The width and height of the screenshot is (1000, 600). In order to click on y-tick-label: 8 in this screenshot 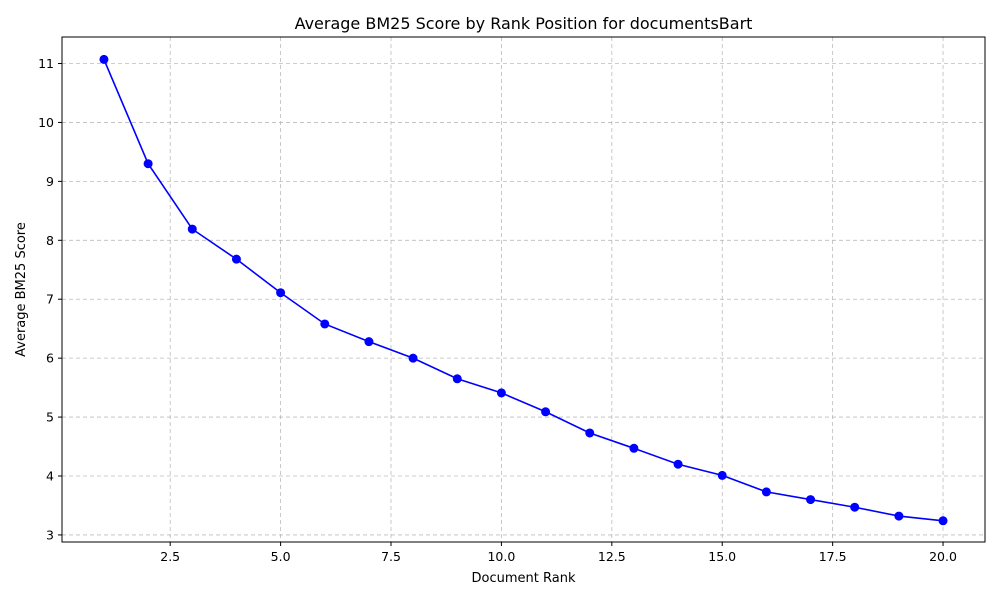, I will do `click(50, 240)`.